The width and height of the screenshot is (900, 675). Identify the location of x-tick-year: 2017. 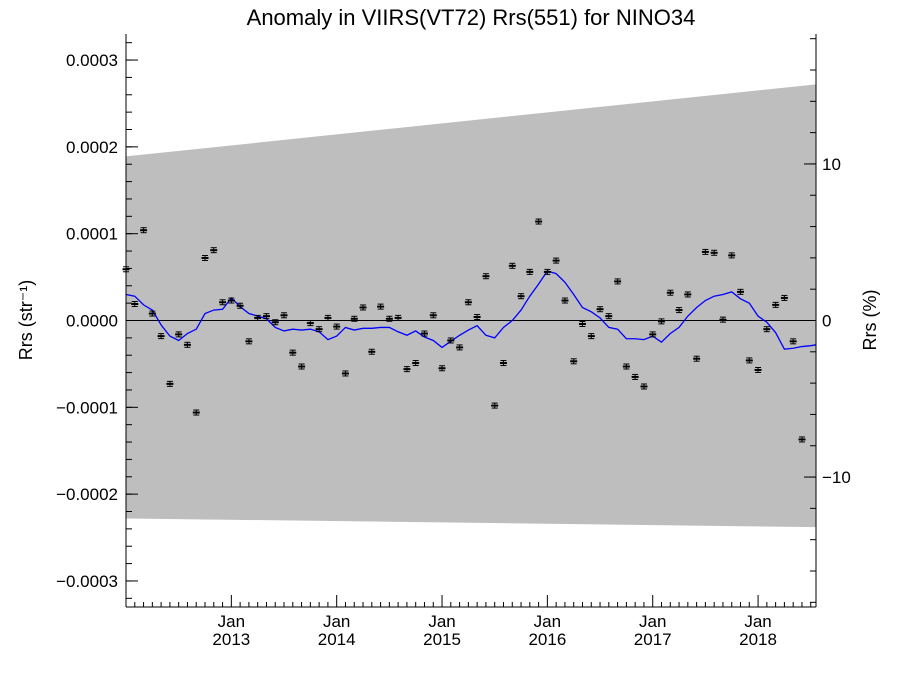
(653, 639).